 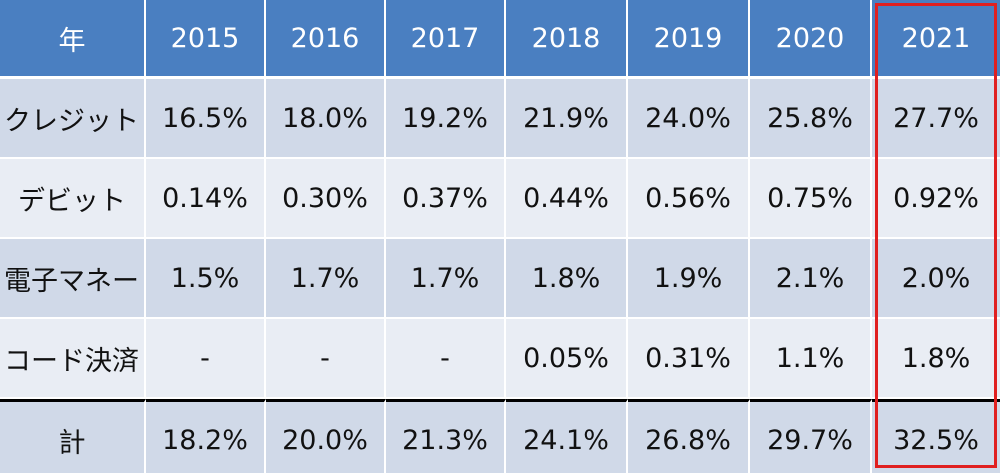 What do you see at coordinates (811, 39) in the screenshot?
I see `header-2020: 2020` at bounding box center [811, 39].